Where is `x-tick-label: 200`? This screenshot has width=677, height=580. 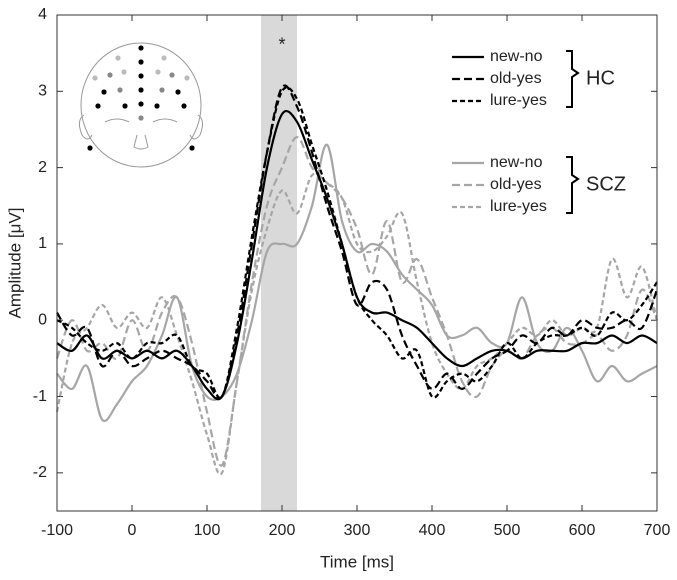 x-tick-label: 200 is located at coordinates (282, 530).